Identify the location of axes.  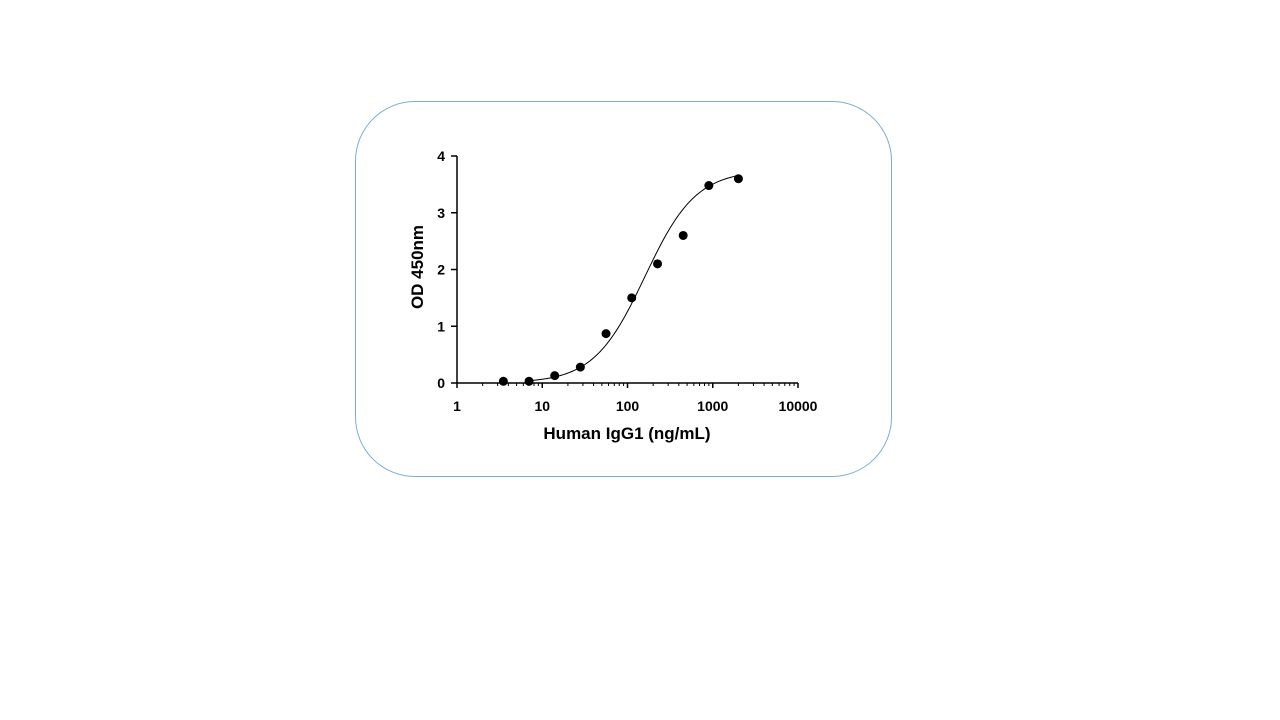
(627, 270).